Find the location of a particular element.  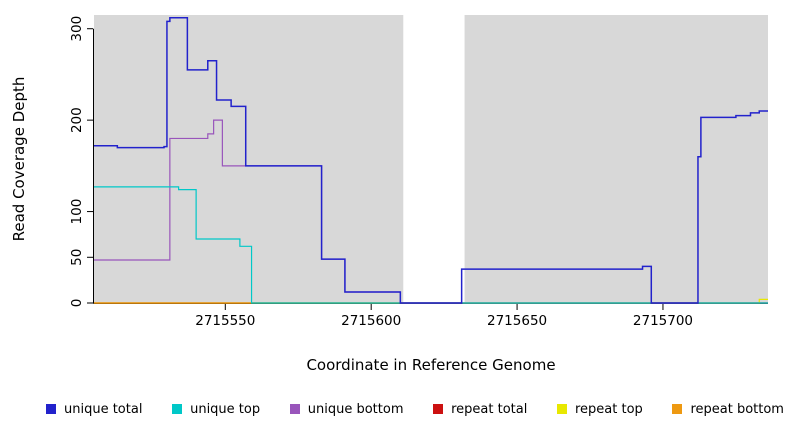

legend-label: unique bottom is located at coordinates (355, 409).